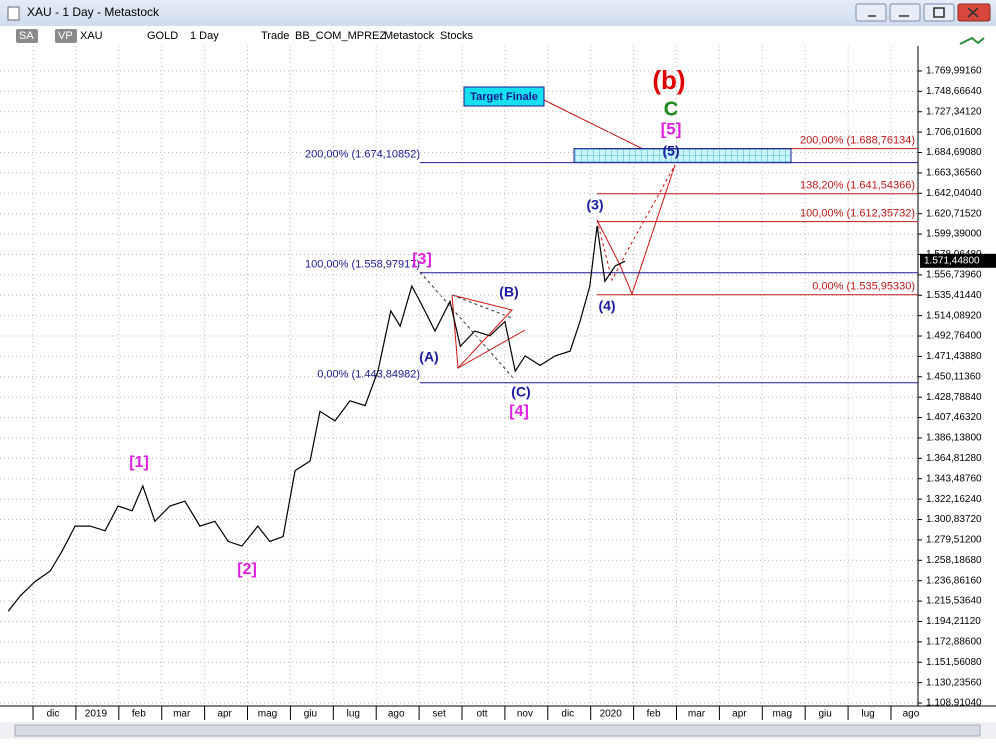  I want to click on y-tick-label: 1.300,83720, so click(954, 519).